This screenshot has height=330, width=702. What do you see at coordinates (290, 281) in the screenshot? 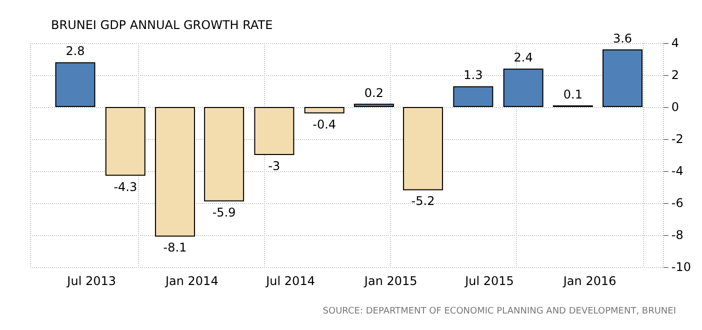
I see `x-tick-label: Jul 2014` at bounding box center [290, 281].